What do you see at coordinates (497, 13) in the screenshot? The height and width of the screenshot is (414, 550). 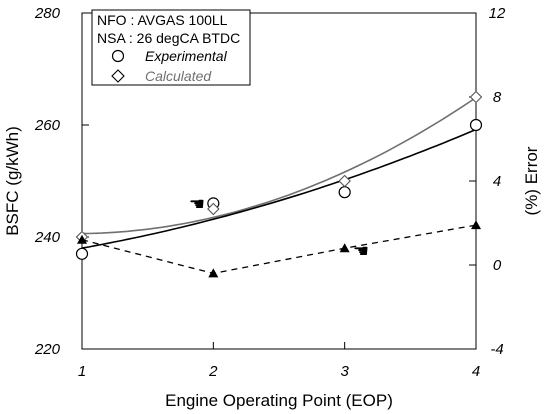 I see `y2-tick-label: 12` at bounding box center [497, 13].